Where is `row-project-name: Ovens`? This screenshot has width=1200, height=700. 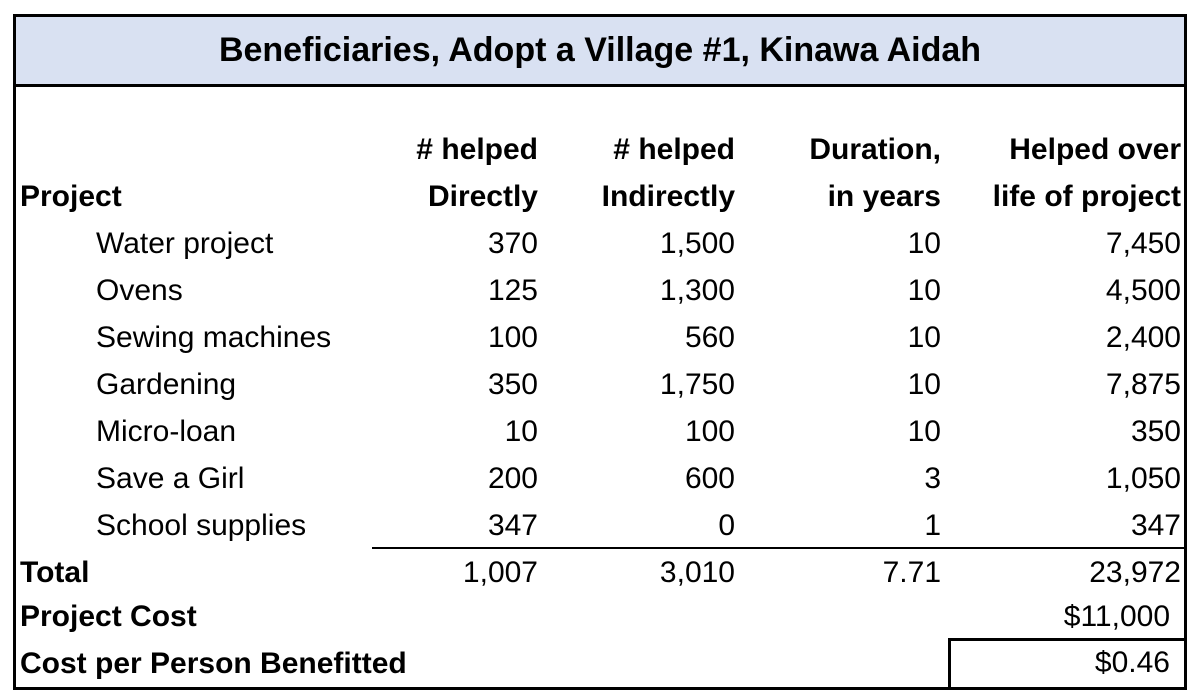 row-project-name: Ovens is located at coordinates (139, 290).